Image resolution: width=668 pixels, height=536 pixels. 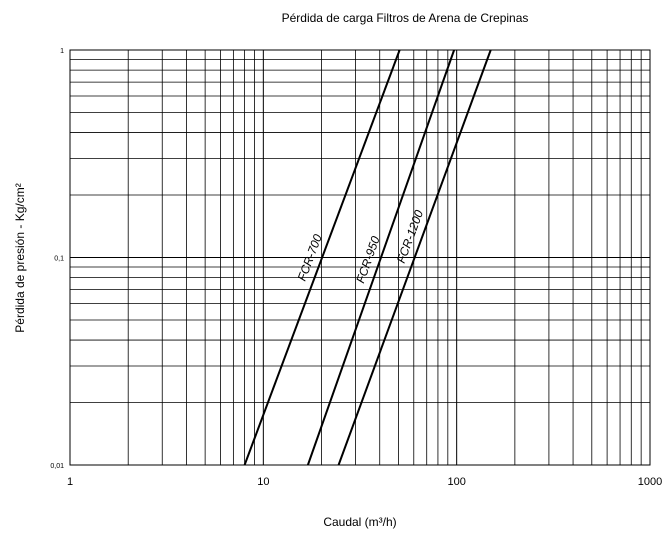 I want to click on y-tick-label: 1, so click(x=62, y=51).